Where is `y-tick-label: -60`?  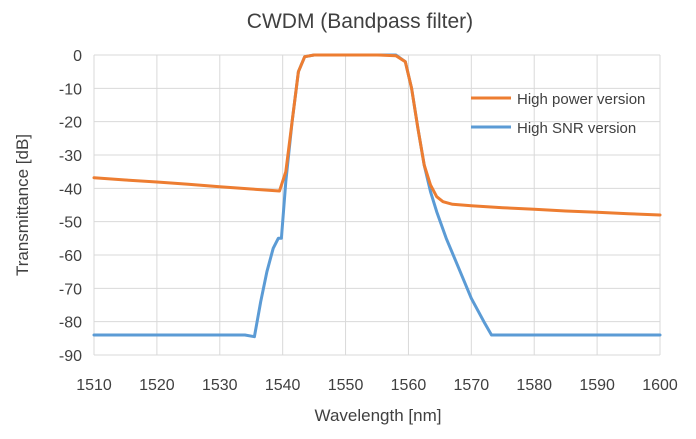 y-tick-label: -60 is located at coordinates (70, 256).